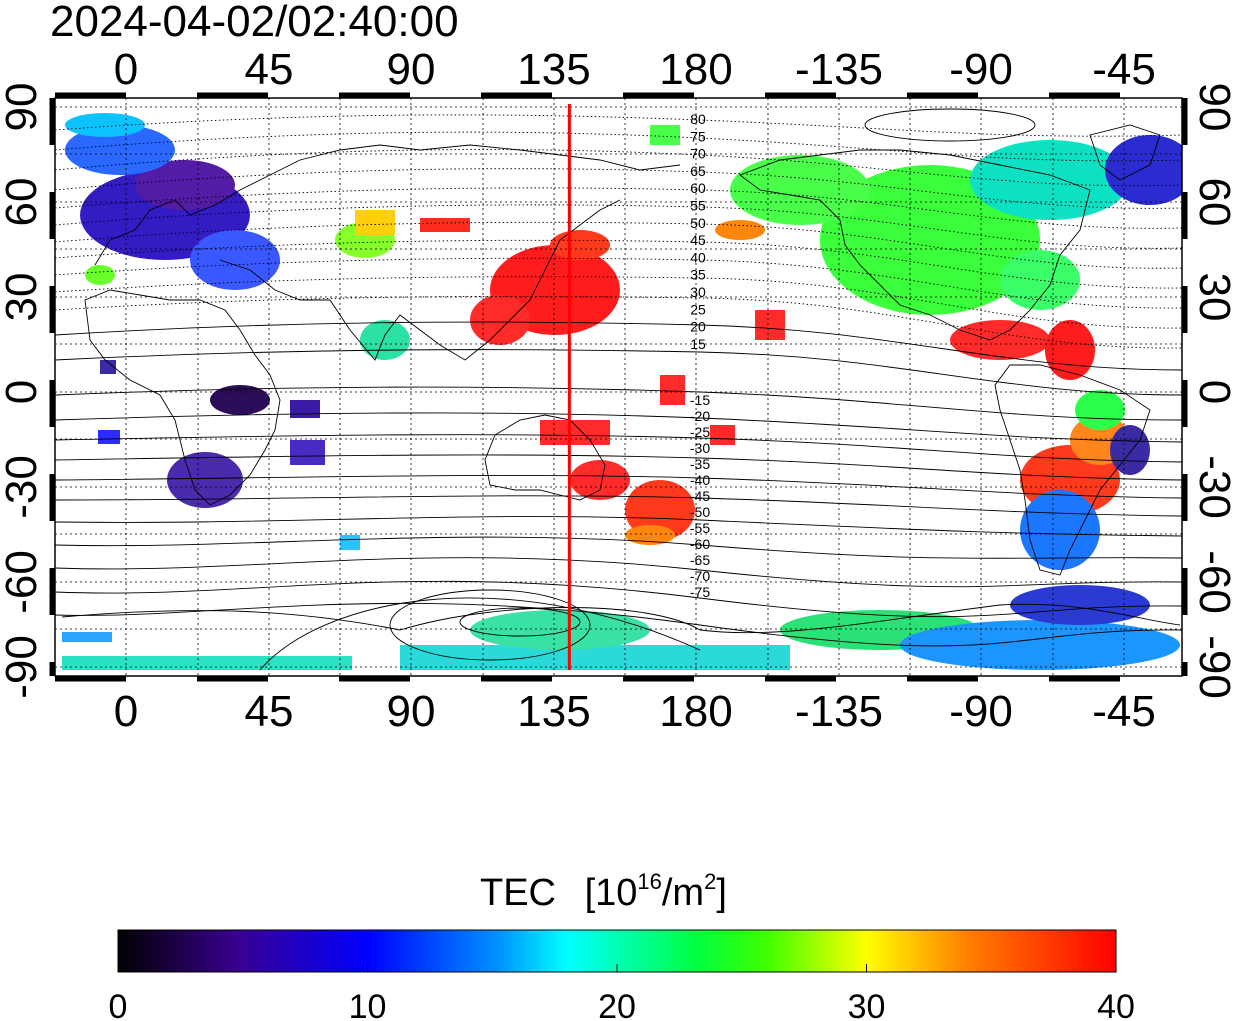 This screenshot has width=1235, height=1021. Describe the element at coordinates (839, 711) in the screenshot. I see `lon-tick-bottom: -135` at that location.